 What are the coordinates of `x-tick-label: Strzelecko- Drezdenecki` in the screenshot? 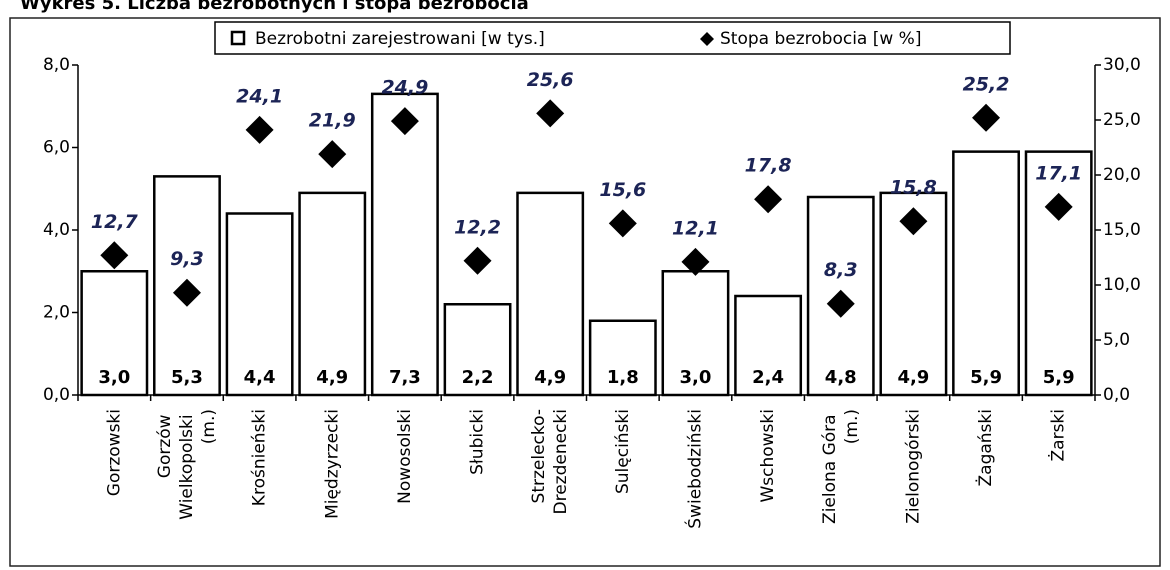 It's located at (550, 462).